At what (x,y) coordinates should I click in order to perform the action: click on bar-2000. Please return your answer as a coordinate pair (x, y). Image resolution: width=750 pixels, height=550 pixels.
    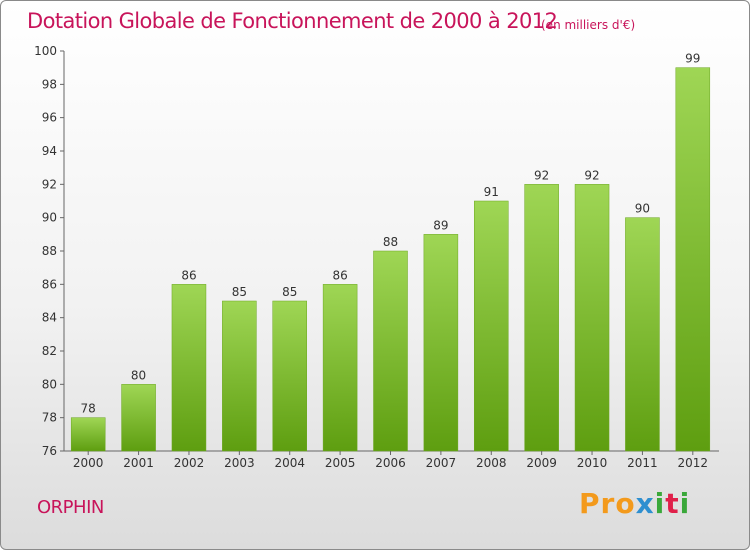
    Looking at the image, I should click on (88, 434).